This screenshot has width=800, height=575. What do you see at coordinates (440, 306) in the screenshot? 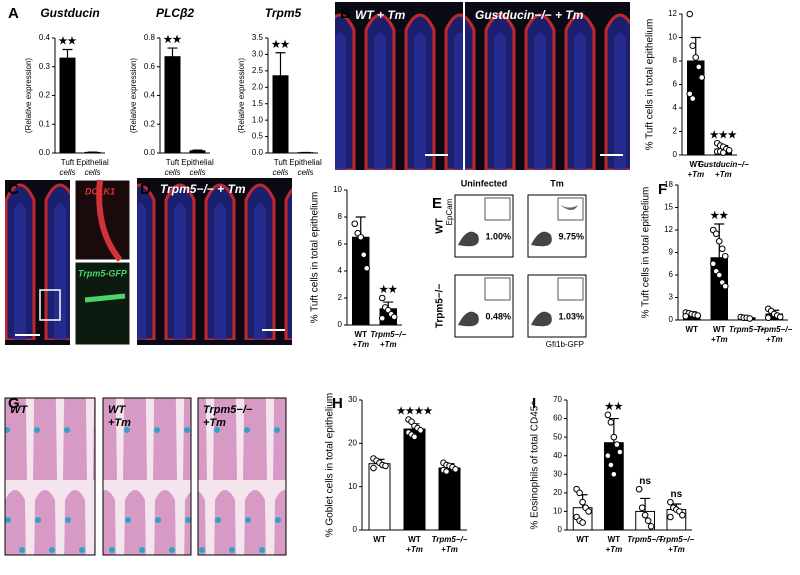
I see `flow-row: Trpm5−/−` at bounding box center [440, 306].